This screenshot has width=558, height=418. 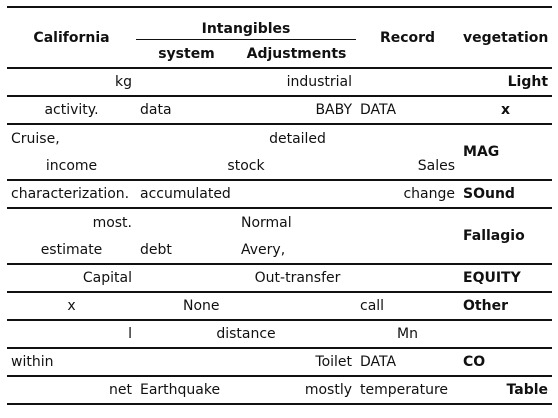 What do you see at coordinates (527, 390) in the screenshot?
I see `cell: Table` at bounding box center [527, 390].